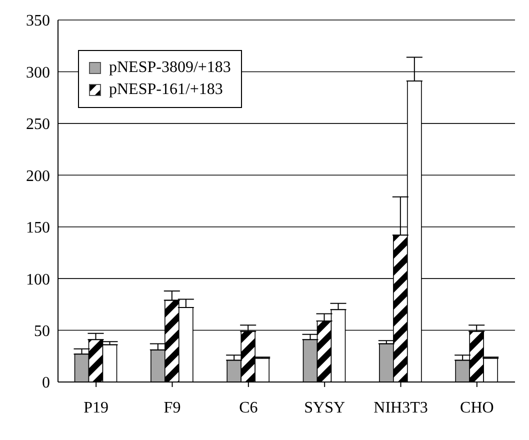 The width and height of the screenshot is (529, 440). Describe the element at coordinates (96, 407) in the screenshot. I see `x-tick-label: P19` at that location.